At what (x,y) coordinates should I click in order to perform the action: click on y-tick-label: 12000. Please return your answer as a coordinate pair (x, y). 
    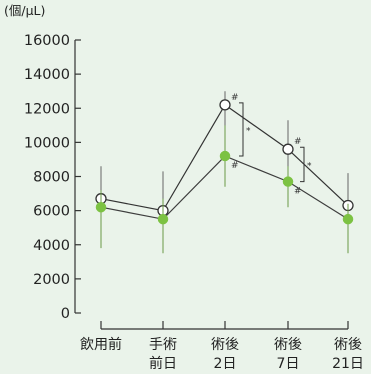
    Looking at the image, I should click on (47, 109).